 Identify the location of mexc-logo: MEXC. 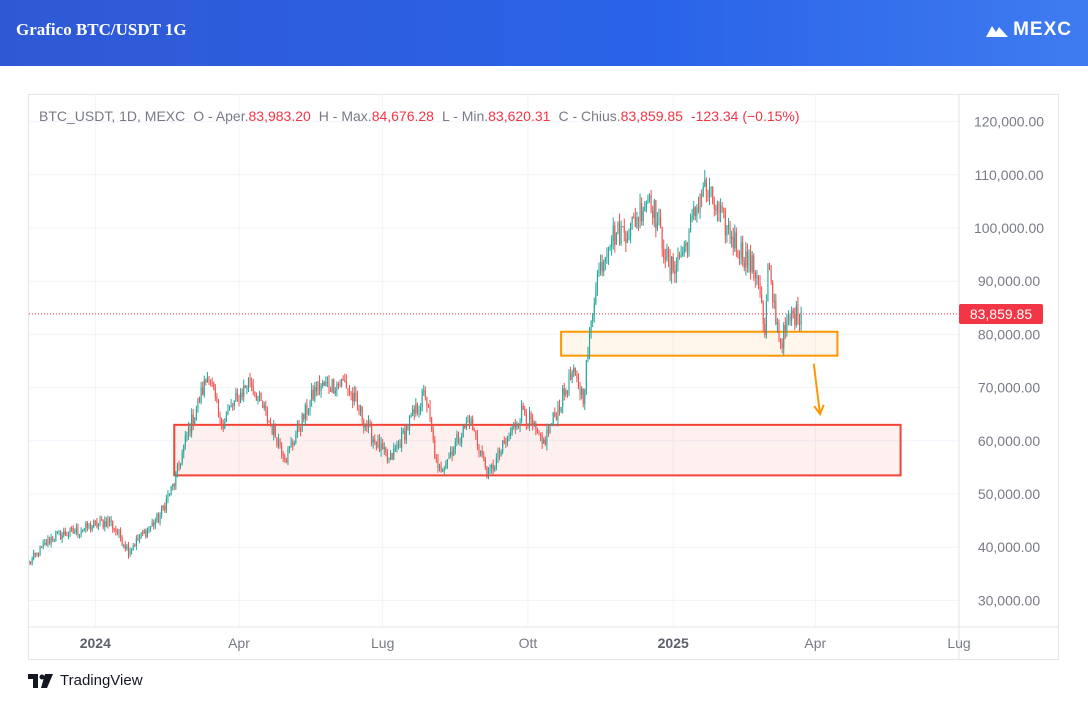
(1029, 30).